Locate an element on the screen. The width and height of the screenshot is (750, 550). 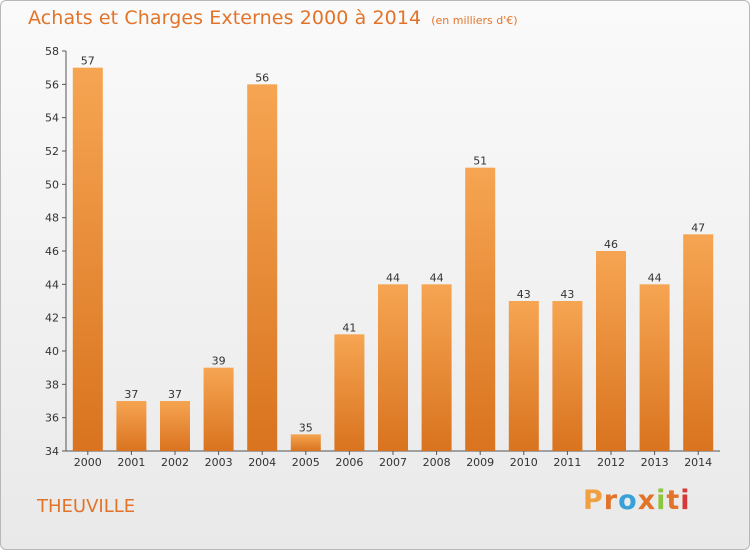
y-tick-label: 56 is located at coordinates (52, 84).